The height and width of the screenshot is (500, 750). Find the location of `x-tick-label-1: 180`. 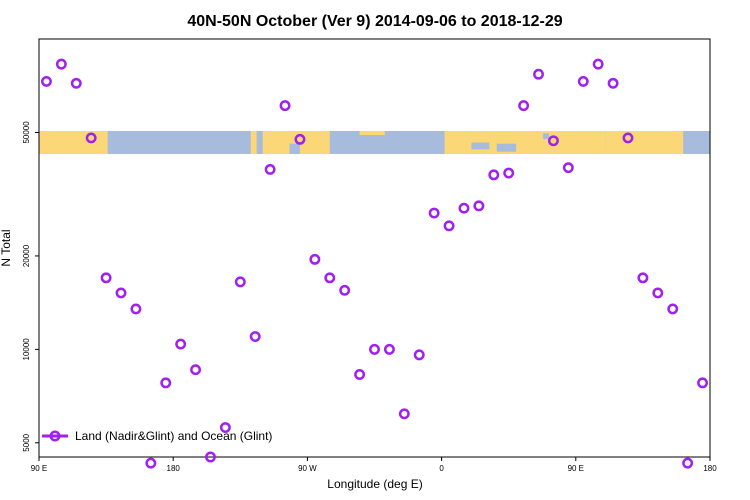

x-tick-label-1: 180 is located at coordinates (174, 468).